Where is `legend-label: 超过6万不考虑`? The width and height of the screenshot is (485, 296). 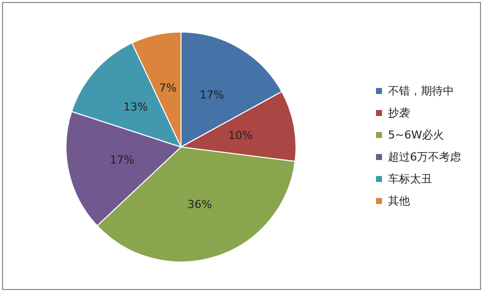
legend-label: 超过6万不考虑 is located at coordinates (424, 157).